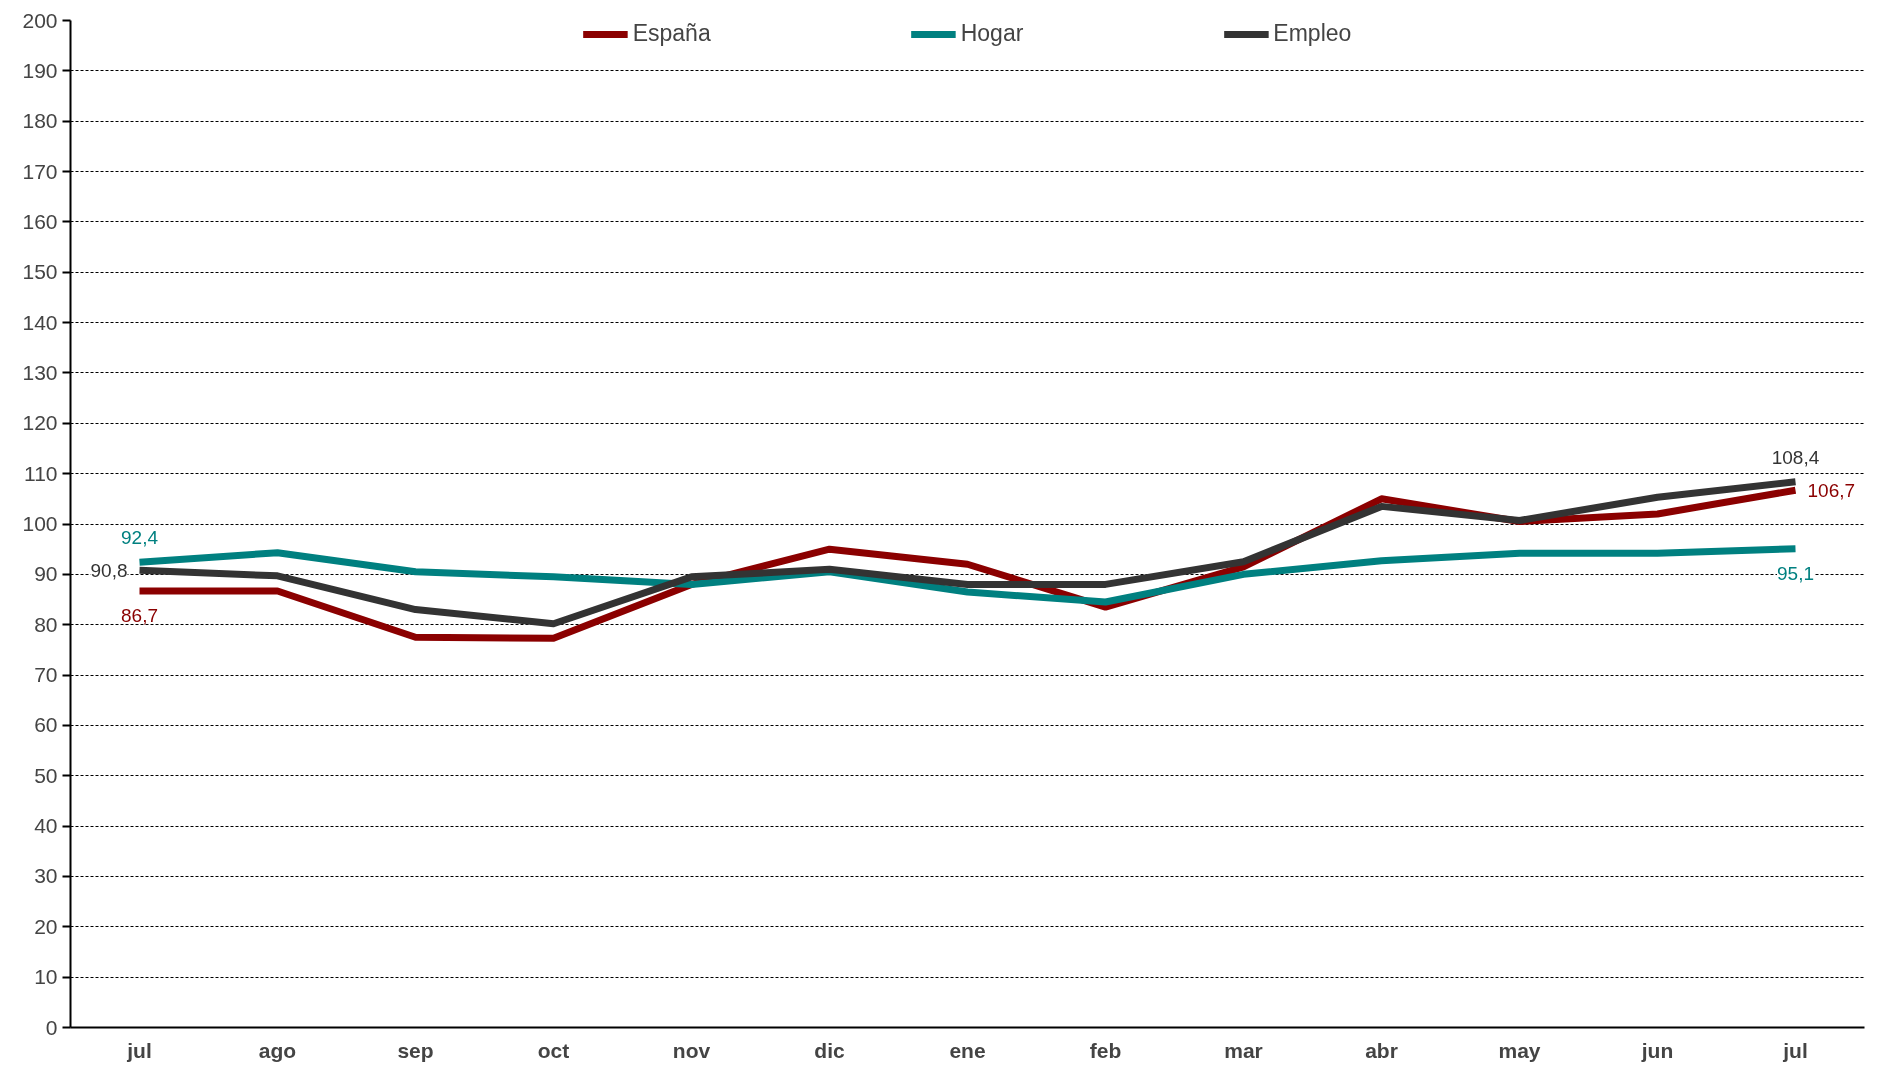  What do you see at coordinates (40, 121) in the screenshot?
I see `y-tick-label: 180` at bounding box center [40, 121].